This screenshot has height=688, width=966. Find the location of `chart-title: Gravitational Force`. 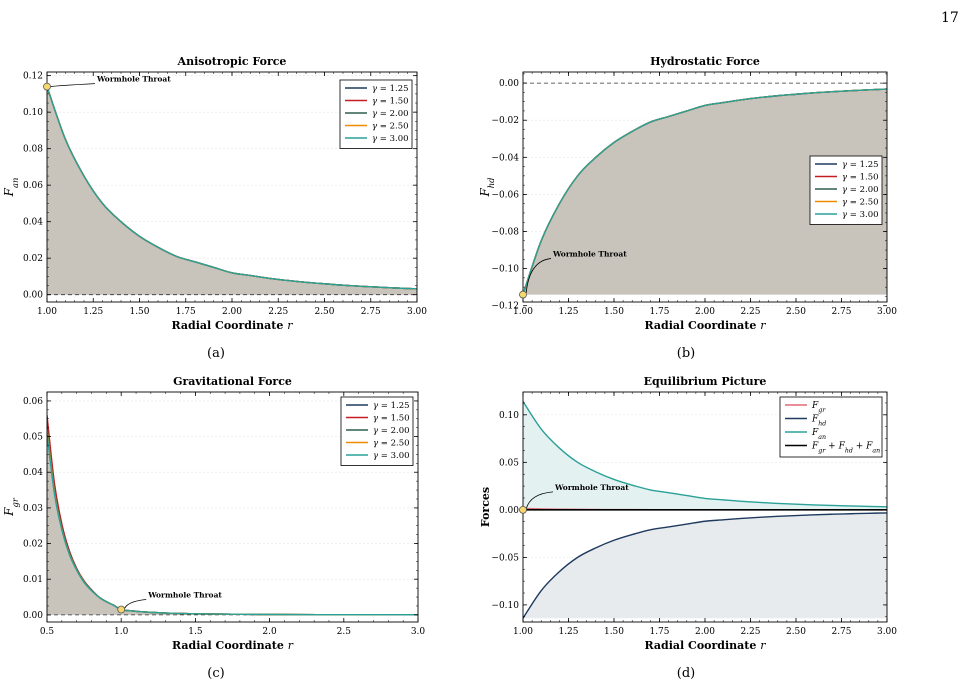

chart-title: Gravitational Force is located at coordinates (232, 381).